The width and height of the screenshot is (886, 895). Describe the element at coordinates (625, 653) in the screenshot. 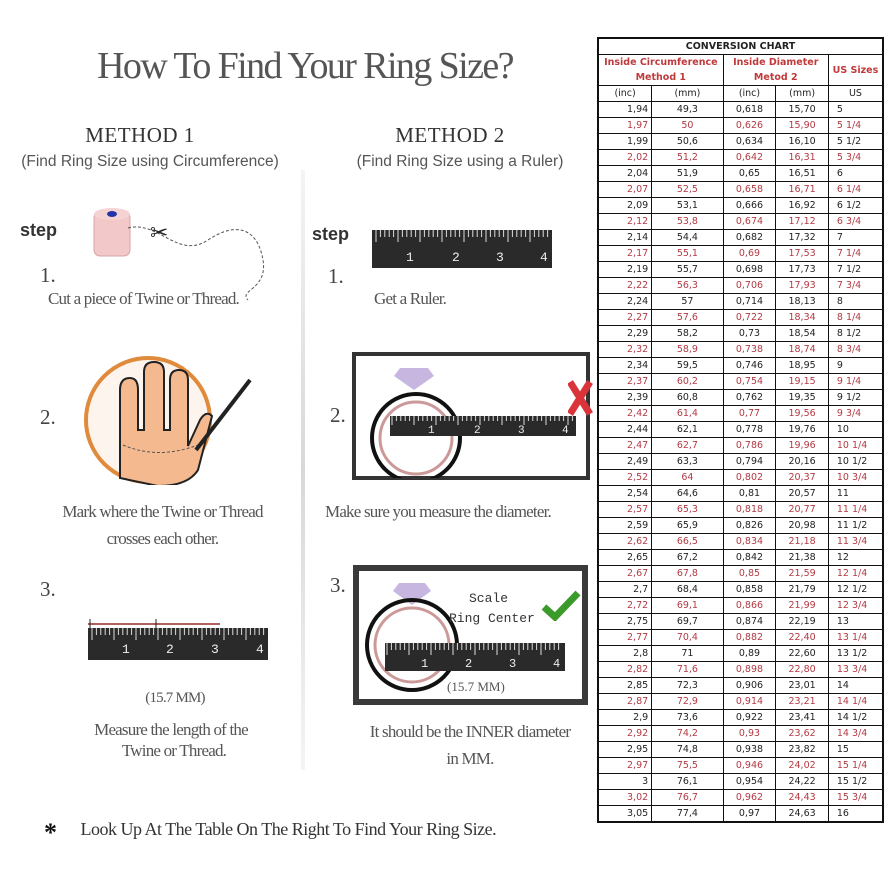

I see `circumference-inch-cell: 2,8` at that location.